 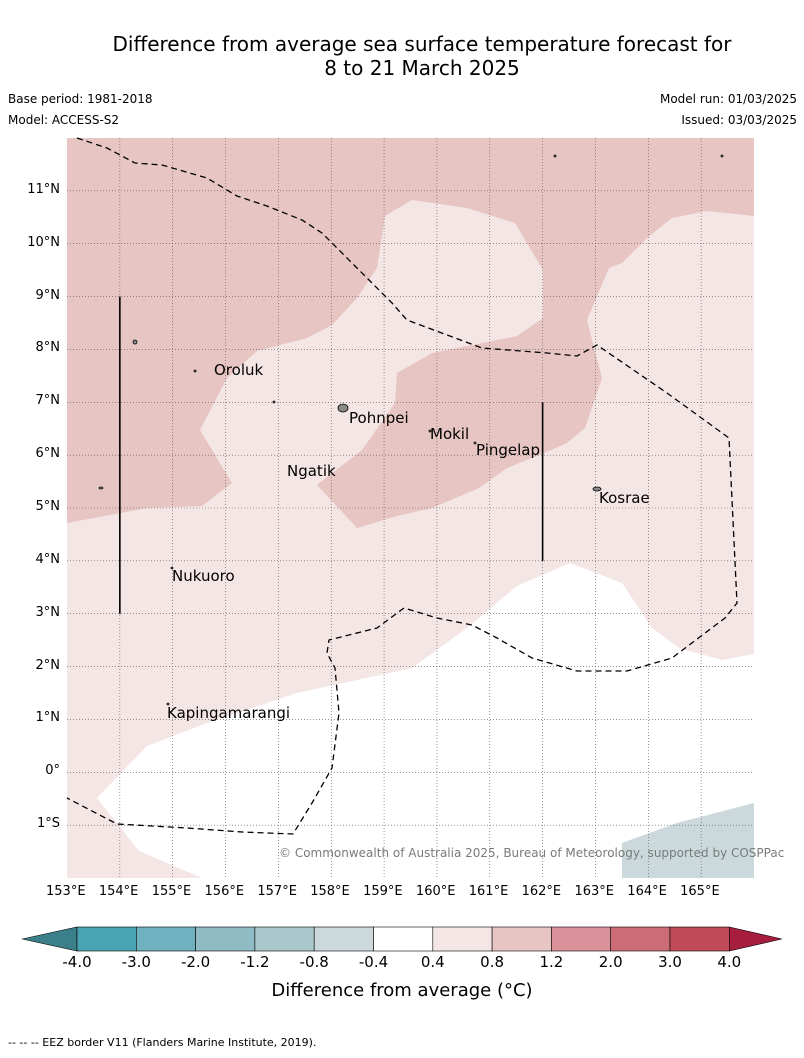 What do you see at coordinates (422, 68) in the screenshot?
I see `title-line-2: 8 to 21 March 2025` at bounding box center [422, 68].